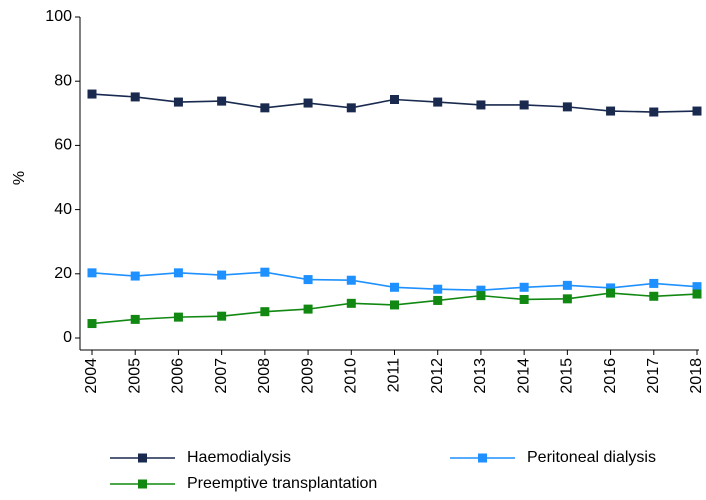 The height and width of the screenshot is (500, 706). What do you see at coordinates (437, 376) in the screenshot?
I see `x-tick-label: 2012` at bounding box center [437, 376].